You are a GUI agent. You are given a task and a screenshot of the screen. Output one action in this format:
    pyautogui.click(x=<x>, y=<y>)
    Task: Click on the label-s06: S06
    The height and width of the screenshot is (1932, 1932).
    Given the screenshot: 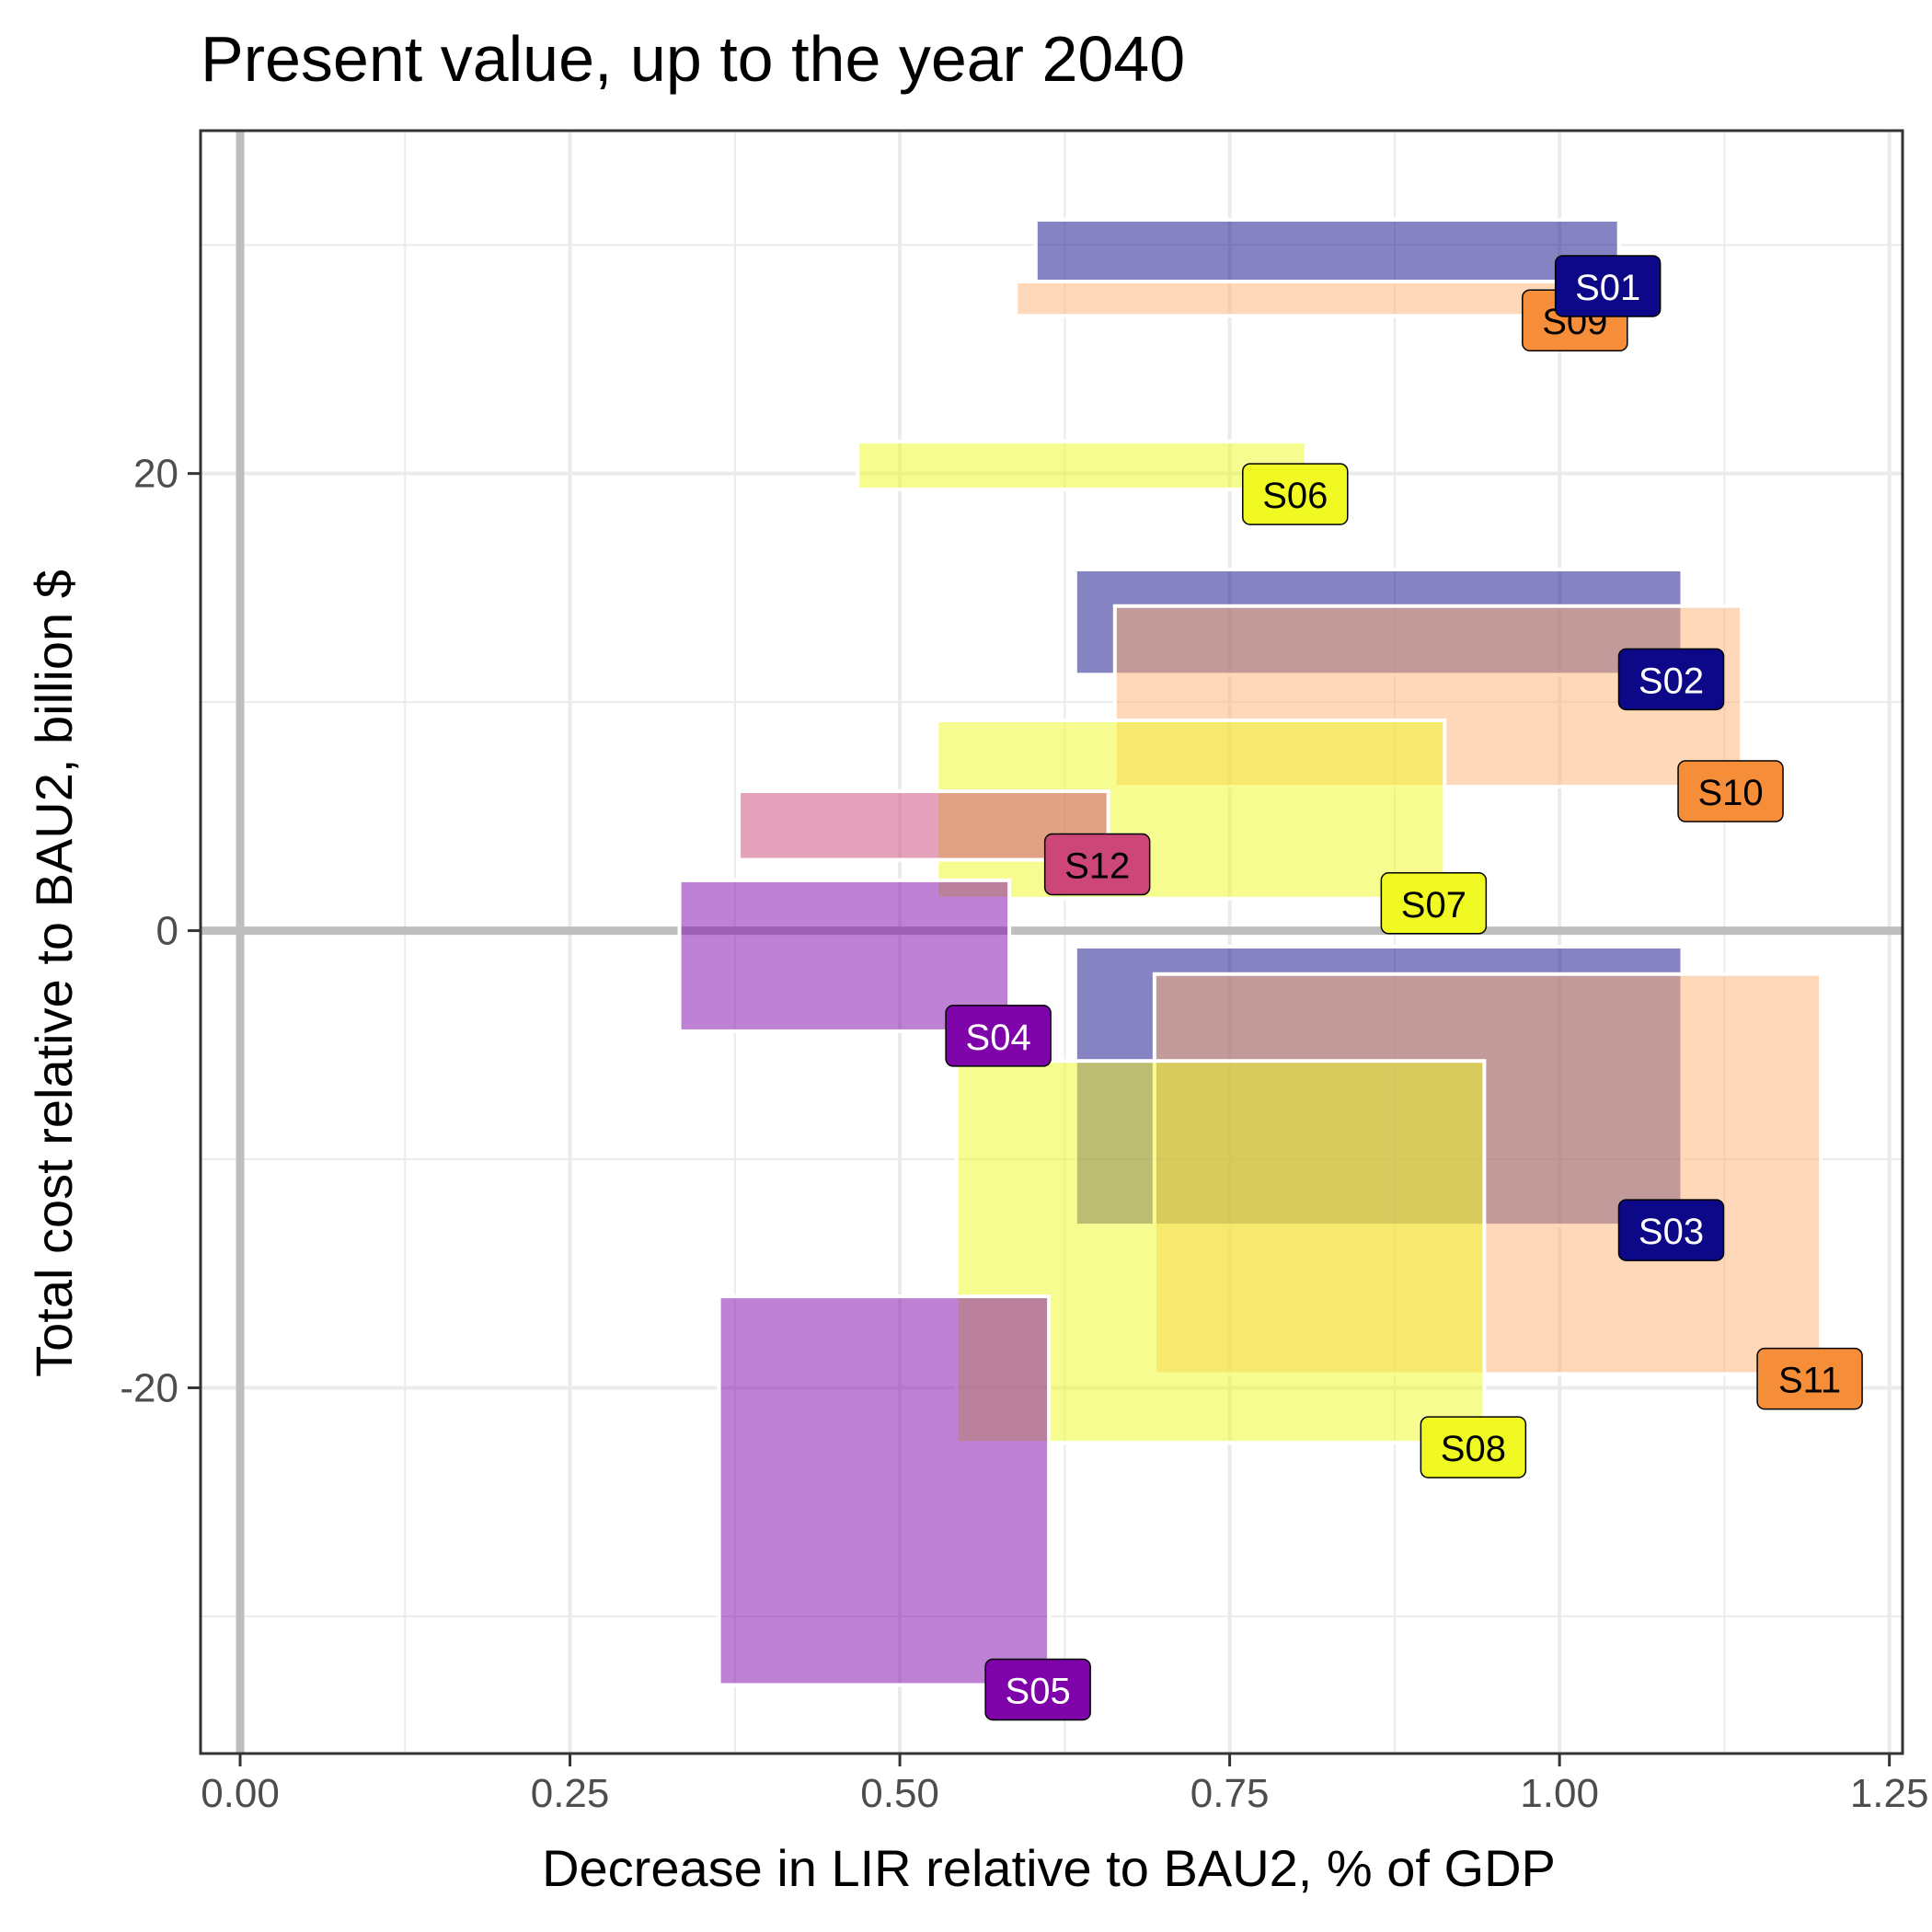 What is the action you would take?
    pyautogui.click(x=1295, y=494)
    